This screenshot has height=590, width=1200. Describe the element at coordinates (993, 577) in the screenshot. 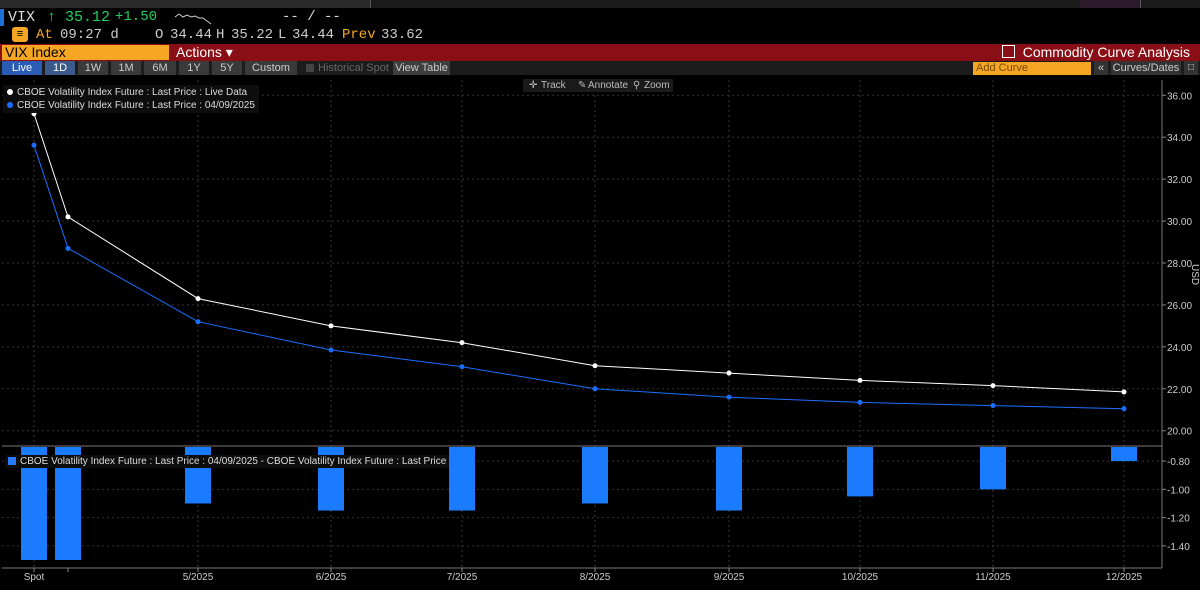

I see `x-tick-label: 11/2025` at that location.